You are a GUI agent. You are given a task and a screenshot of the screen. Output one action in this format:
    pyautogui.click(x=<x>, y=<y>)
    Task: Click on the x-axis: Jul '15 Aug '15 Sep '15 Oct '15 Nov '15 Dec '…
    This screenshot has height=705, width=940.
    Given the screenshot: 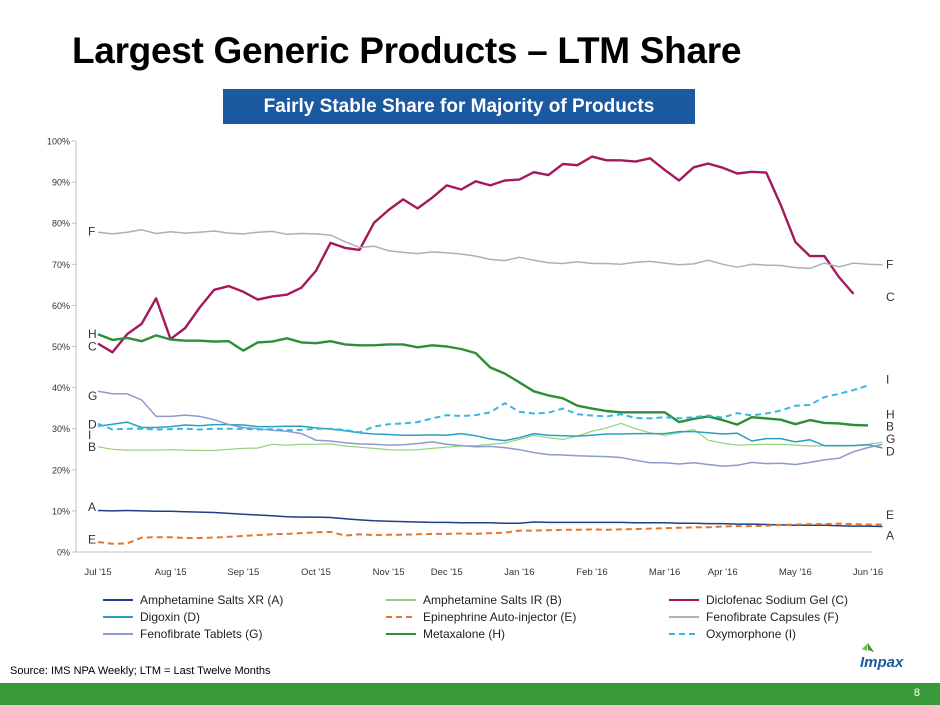 What is the action you would take?
    pyautogui.click(x=479, y=564)
    